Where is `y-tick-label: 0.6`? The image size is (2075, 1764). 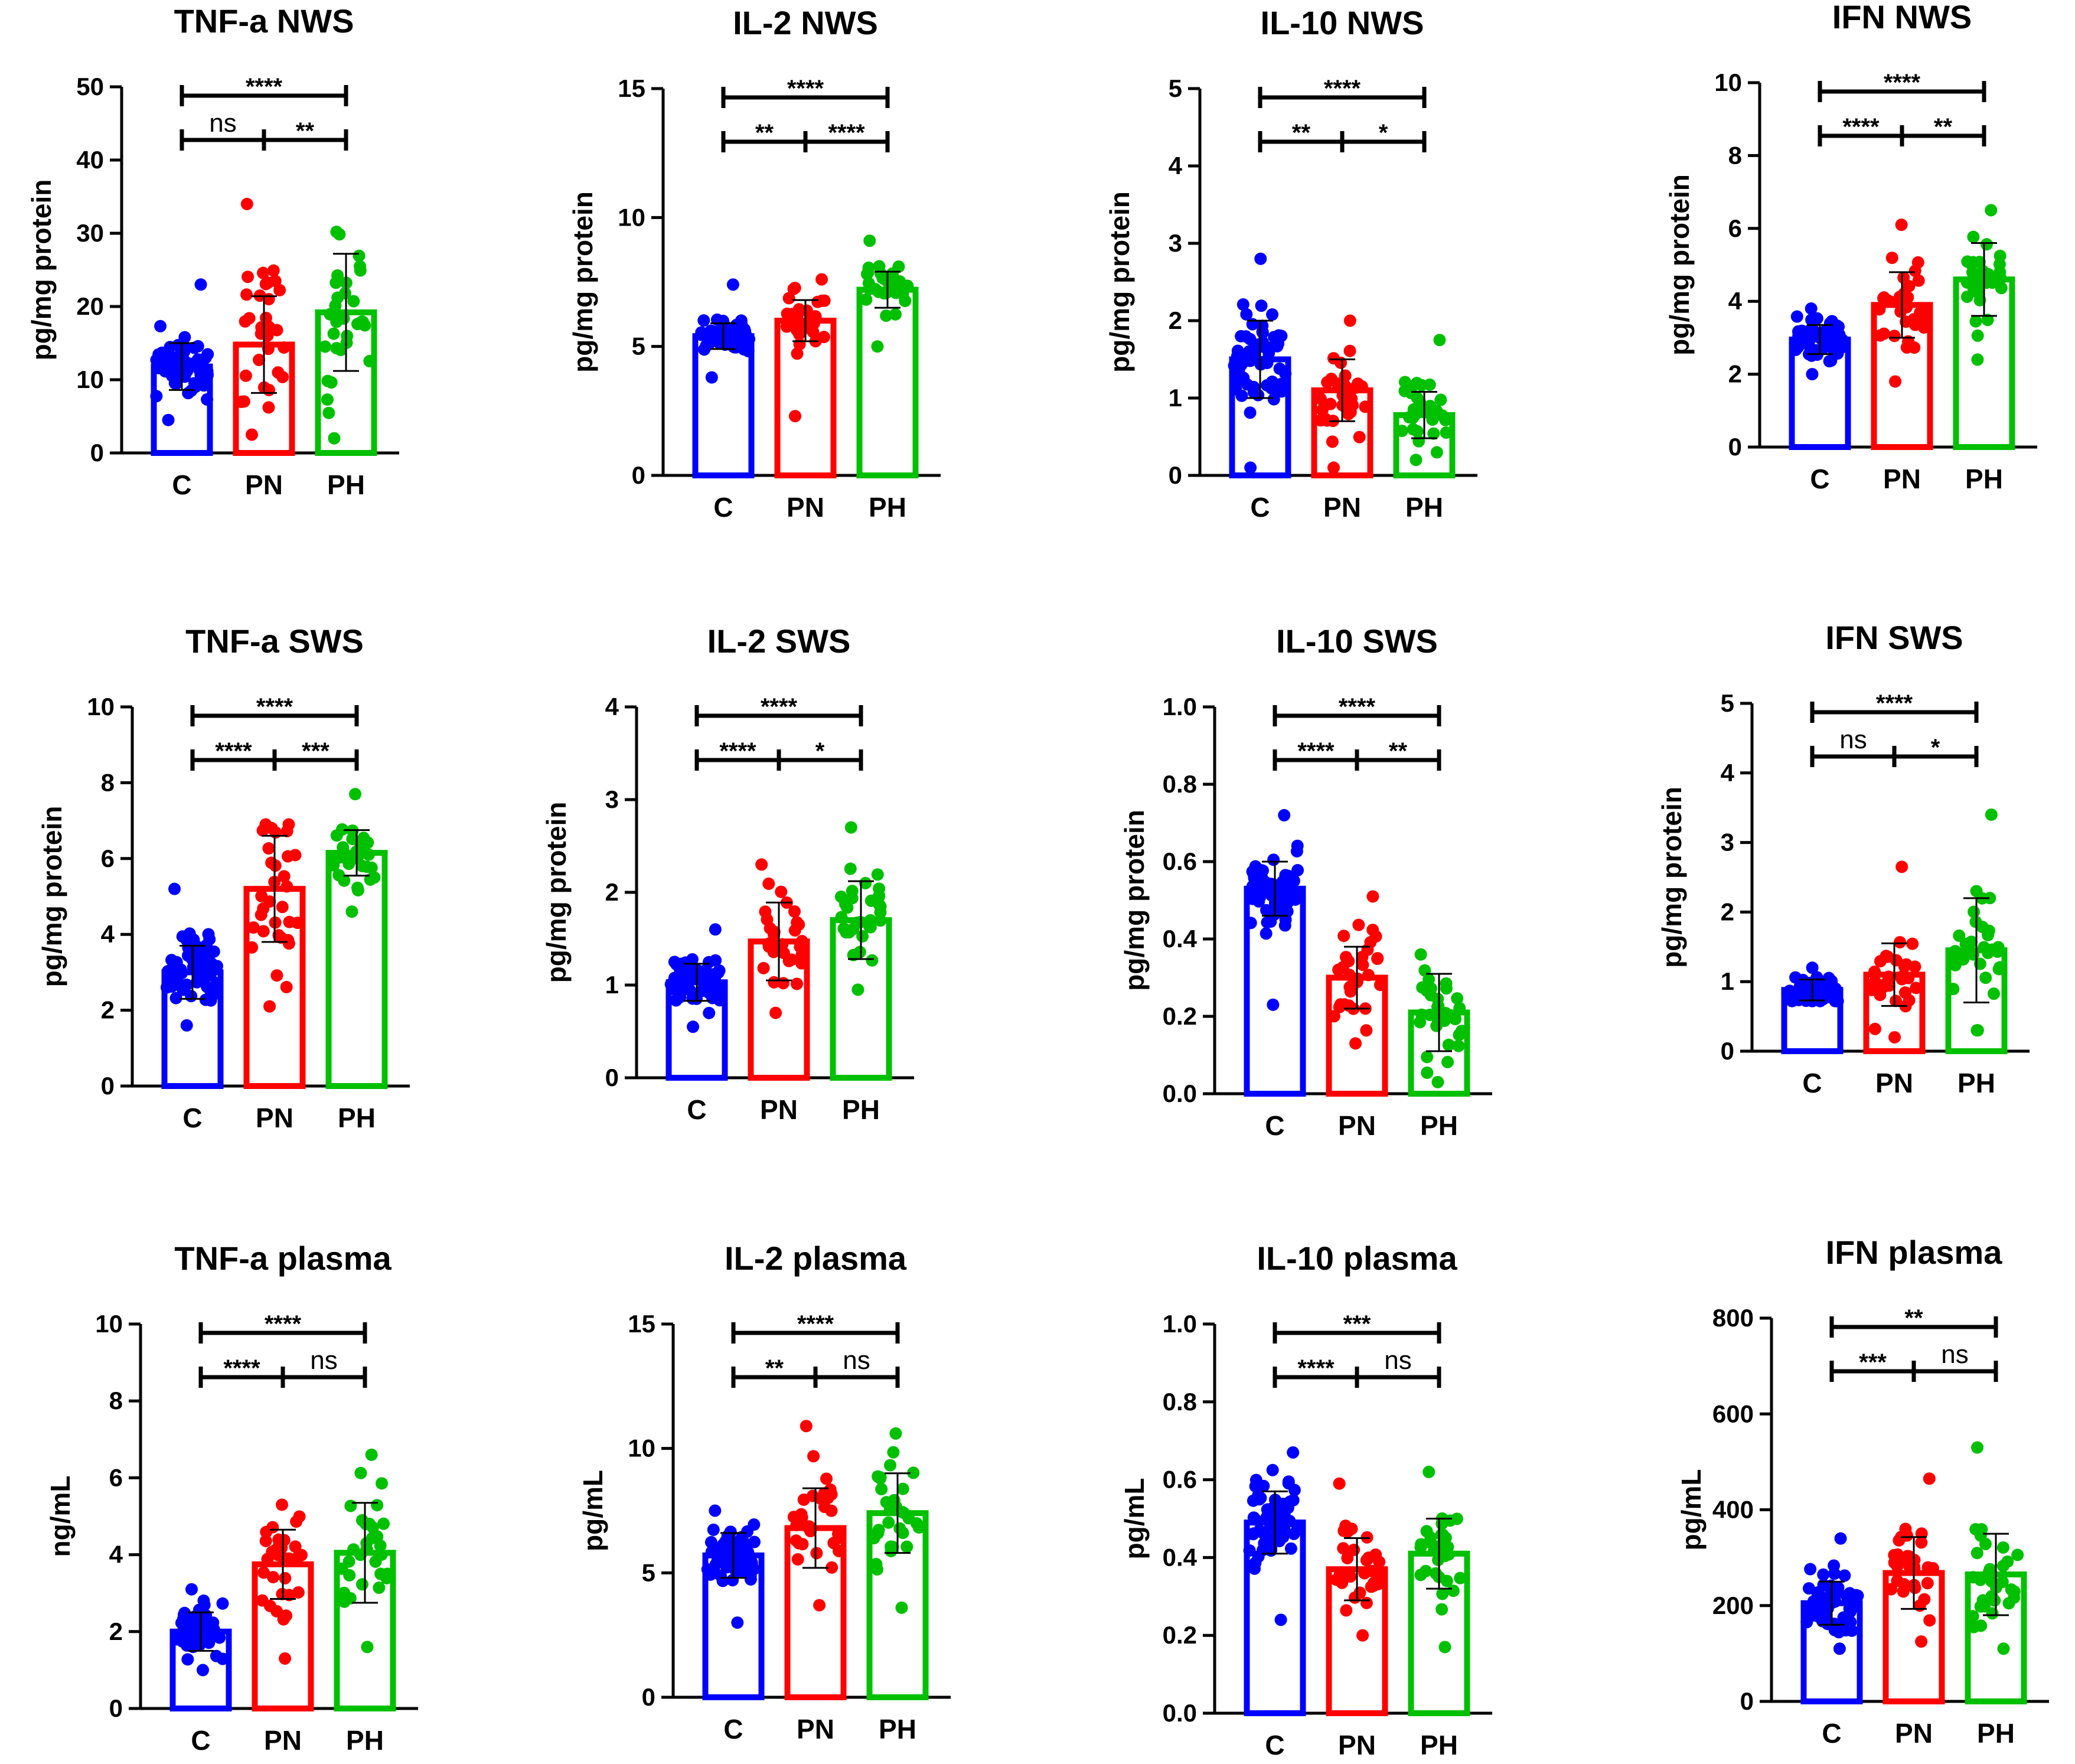
y-tick-label: 0.6 is located at coordinates (1180, 1480).